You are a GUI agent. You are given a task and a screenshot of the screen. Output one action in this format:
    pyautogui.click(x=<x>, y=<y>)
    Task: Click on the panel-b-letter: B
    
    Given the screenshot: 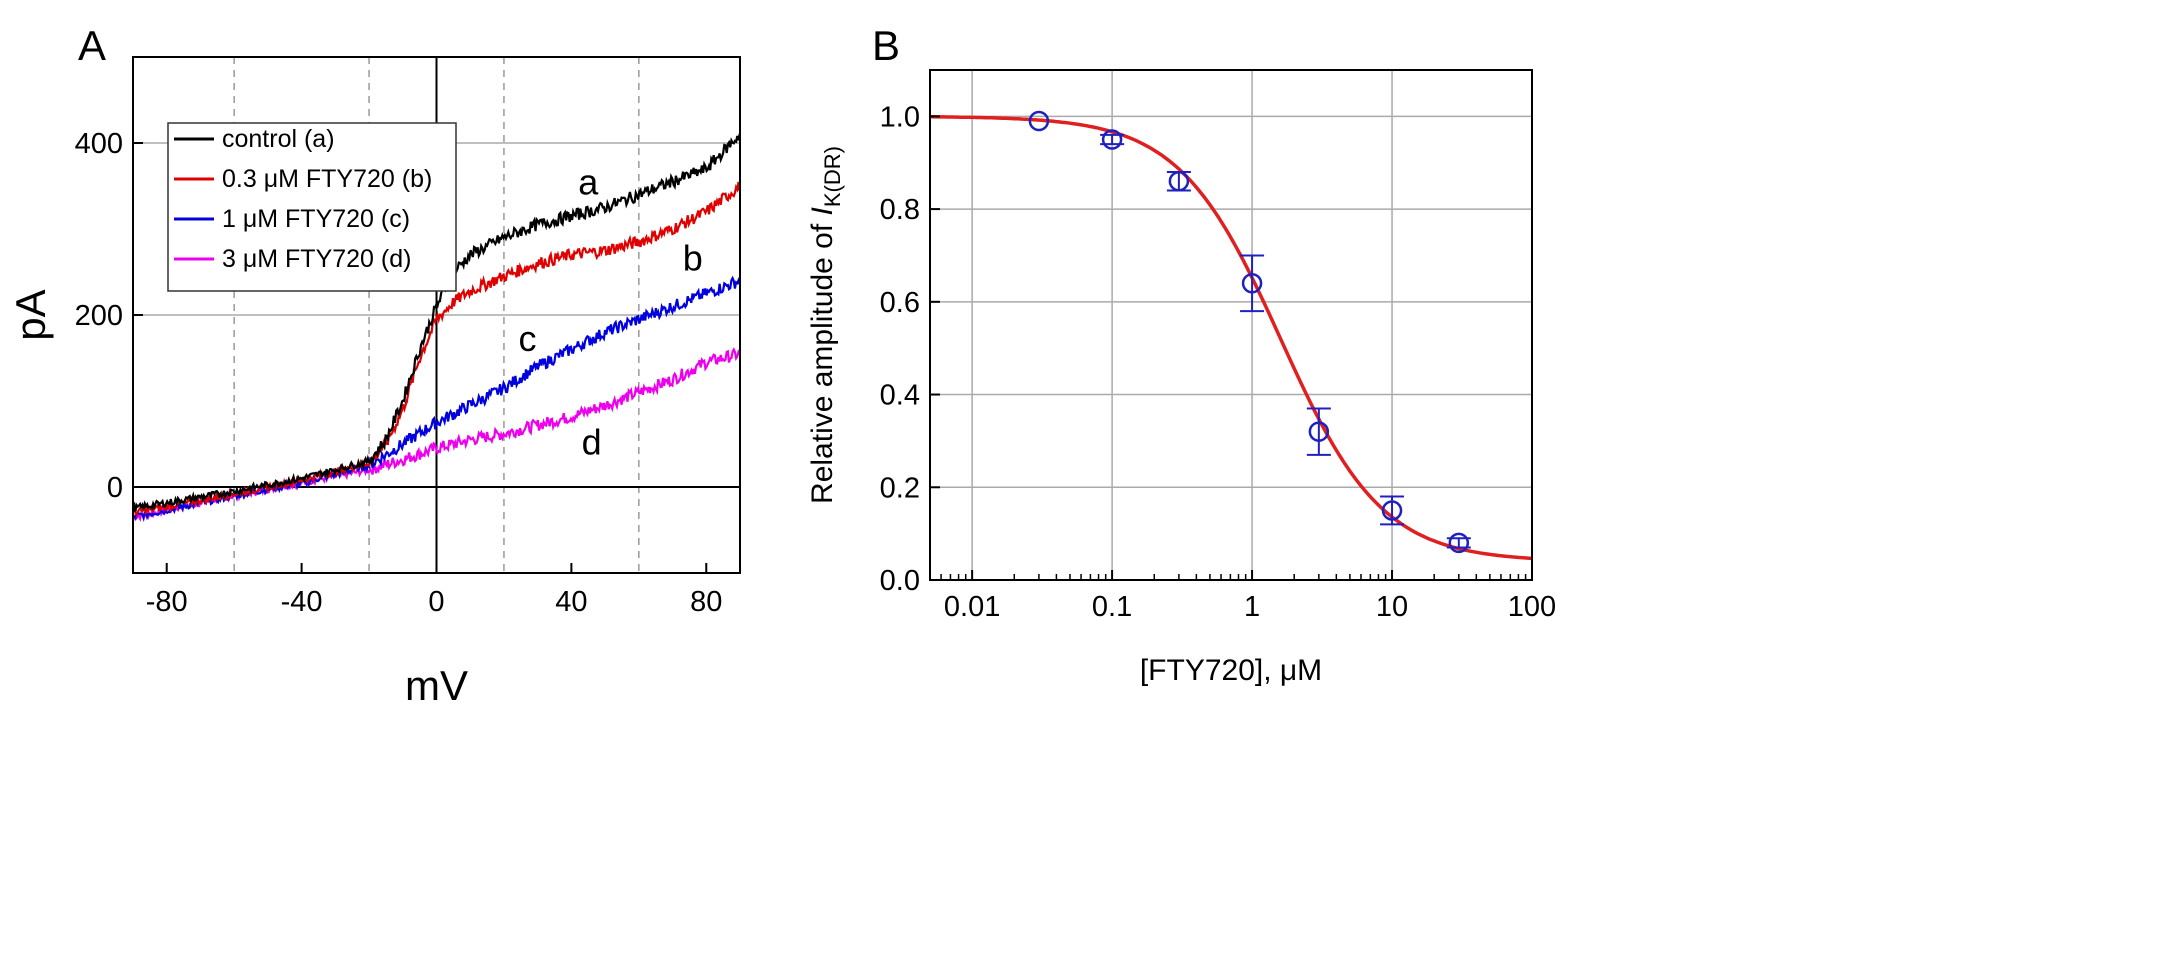 What is the action you would take?
    pyautogui.click(x=886, y=45)
    